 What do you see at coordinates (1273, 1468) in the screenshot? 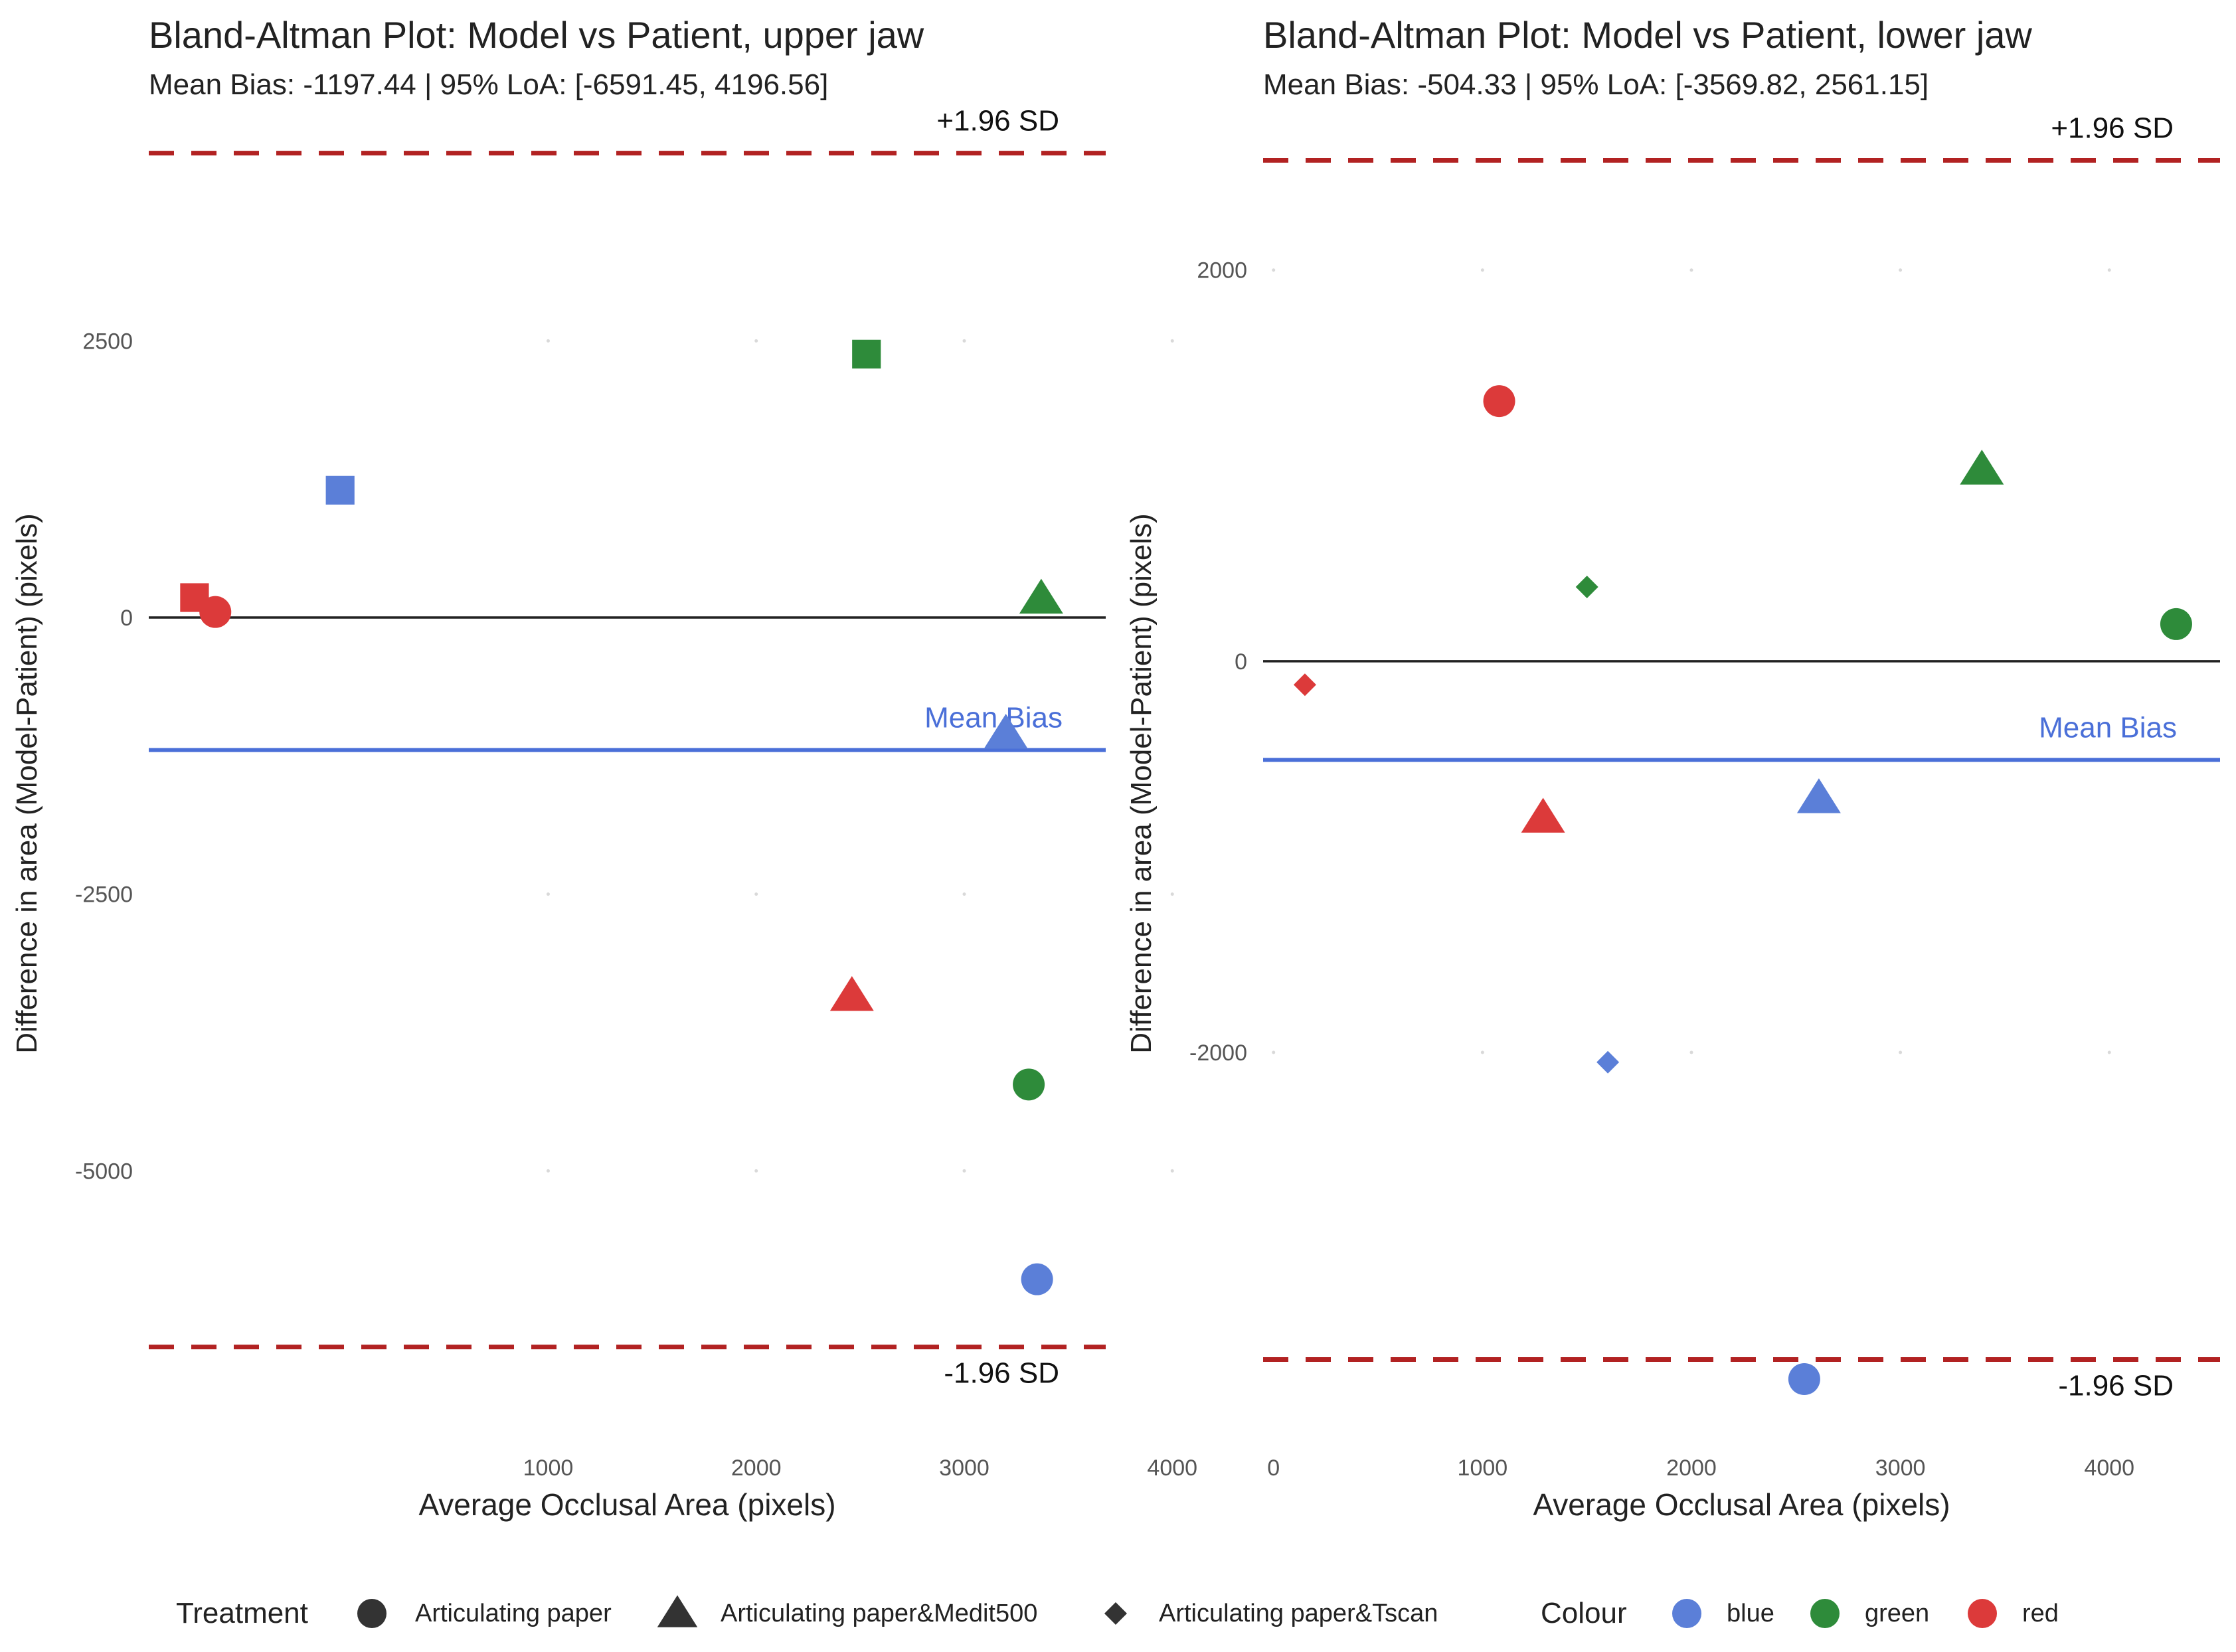
I see `x-tick-label: 0` at bounding box center [1273, 1468].